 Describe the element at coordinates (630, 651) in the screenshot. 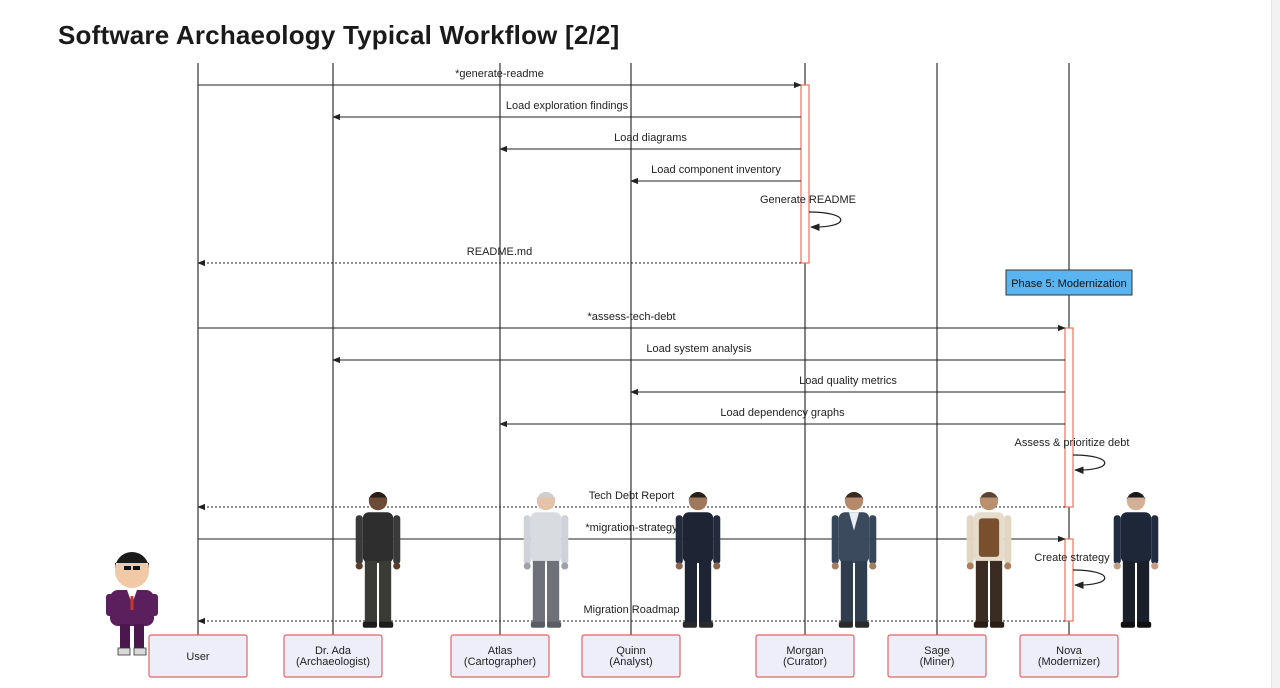

I see `participant-name: Quinn` at that location.